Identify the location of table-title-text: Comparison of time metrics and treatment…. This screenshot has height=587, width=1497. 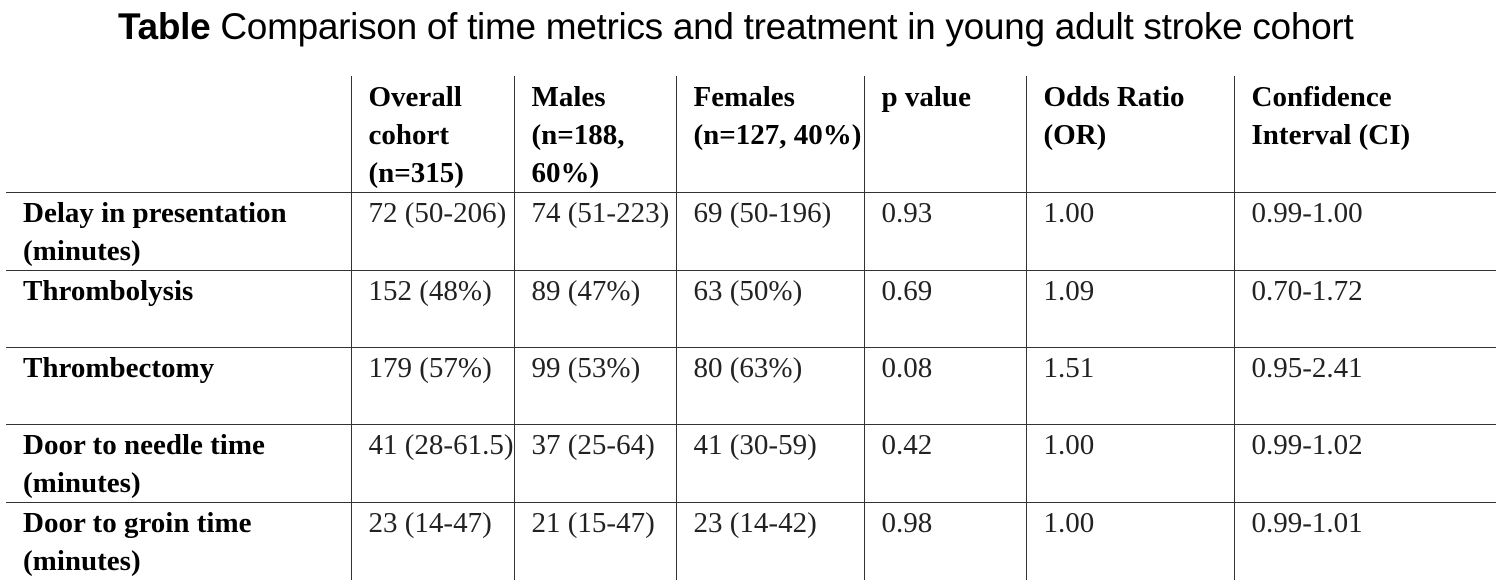
(782, 26).